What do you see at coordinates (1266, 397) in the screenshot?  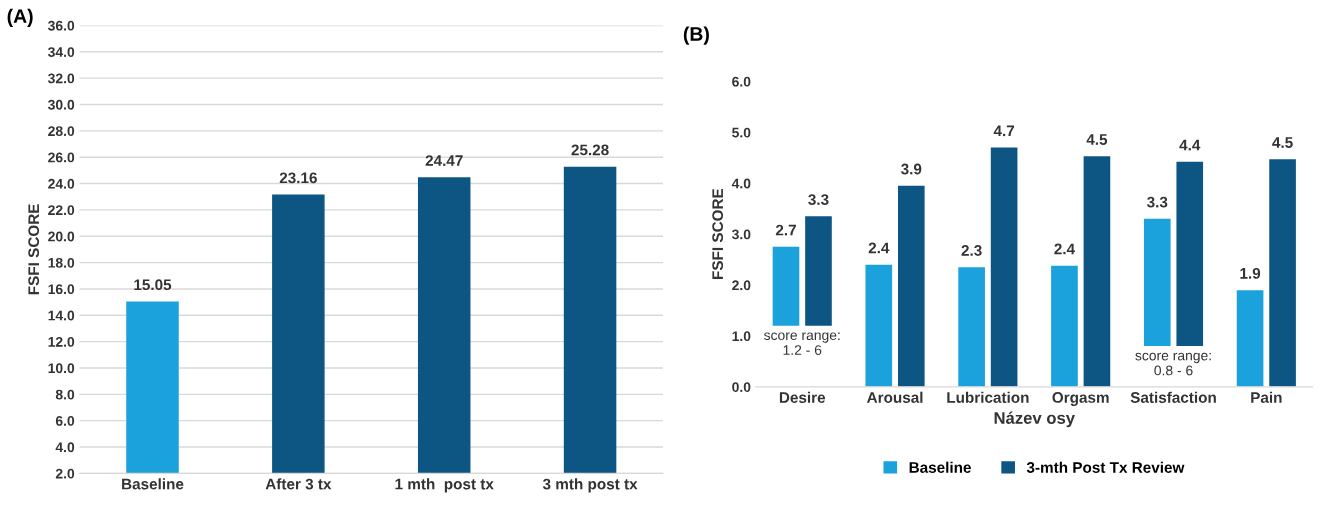 I see `x-tick-label: Pain` at bounding box center [1266, 397].